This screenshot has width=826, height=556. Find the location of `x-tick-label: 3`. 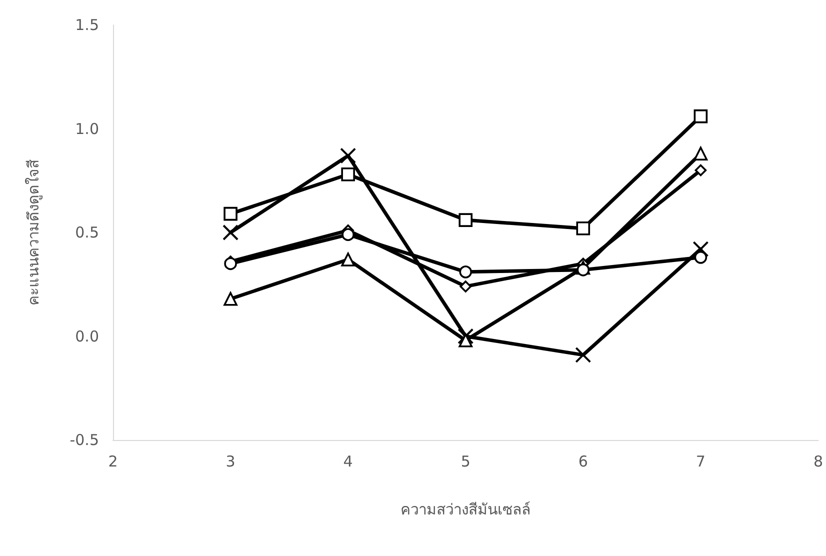

x-tick-label: 3 is located at coordinates (231, 461).